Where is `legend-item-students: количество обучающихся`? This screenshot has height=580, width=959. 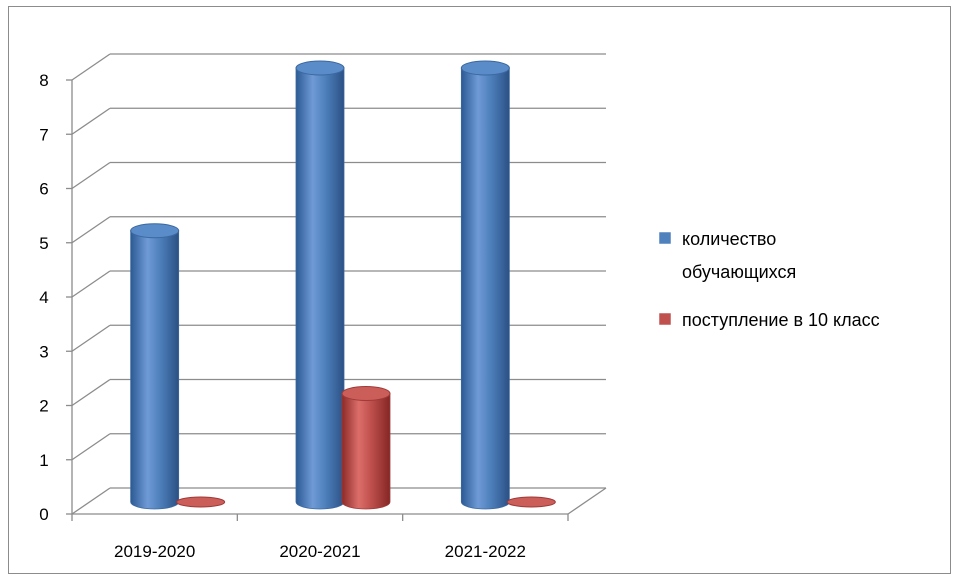 legend-item-students: количество обучающихся is located at coordinates (727, 255).